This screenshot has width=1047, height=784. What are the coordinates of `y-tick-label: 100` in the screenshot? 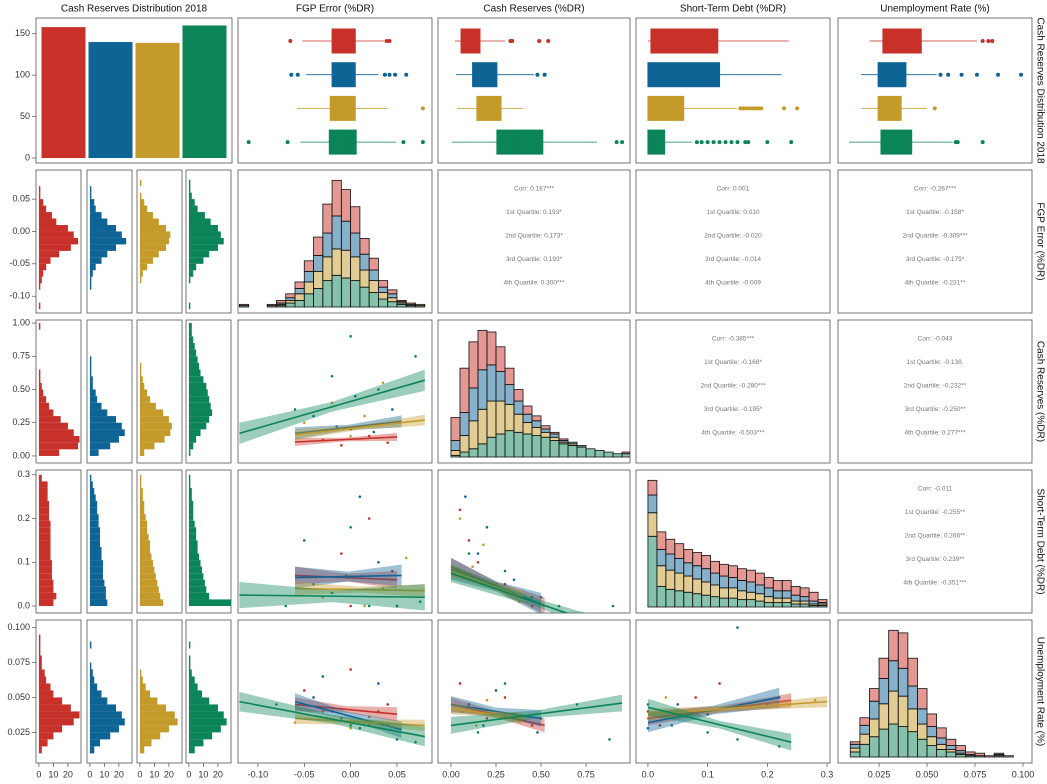 It's located at (22, 75).